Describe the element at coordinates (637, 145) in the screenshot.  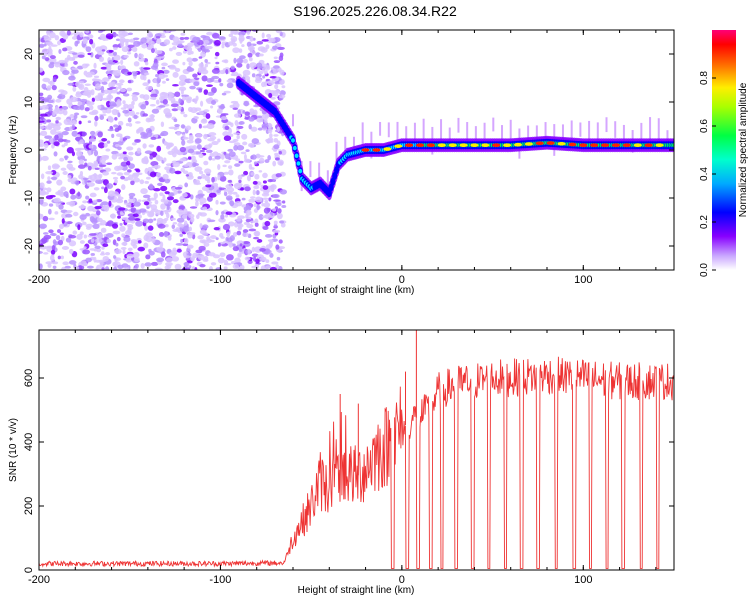
I see `signal-hotspot` at that location.